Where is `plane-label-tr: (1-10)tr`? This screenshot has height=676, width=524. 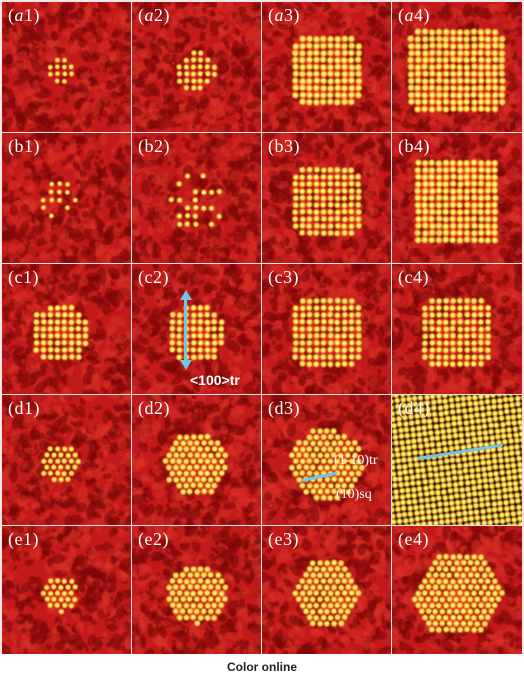
plane-label-tr: (1-10)tr is located at coordinates (356, 460).